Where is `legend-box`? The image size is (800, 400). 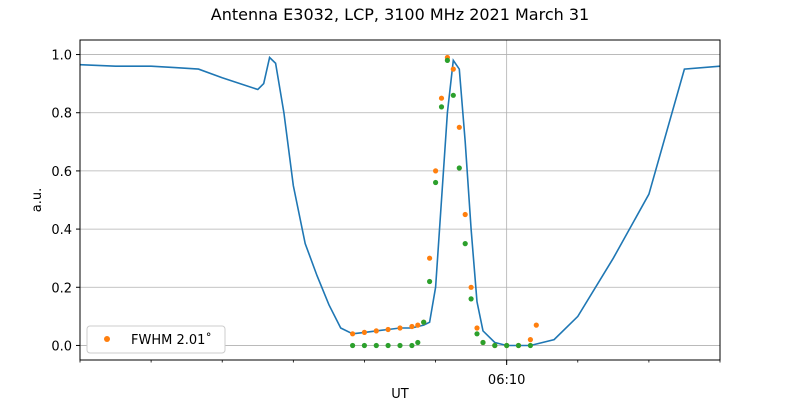
legend-box is located at coordinates (156, 339).